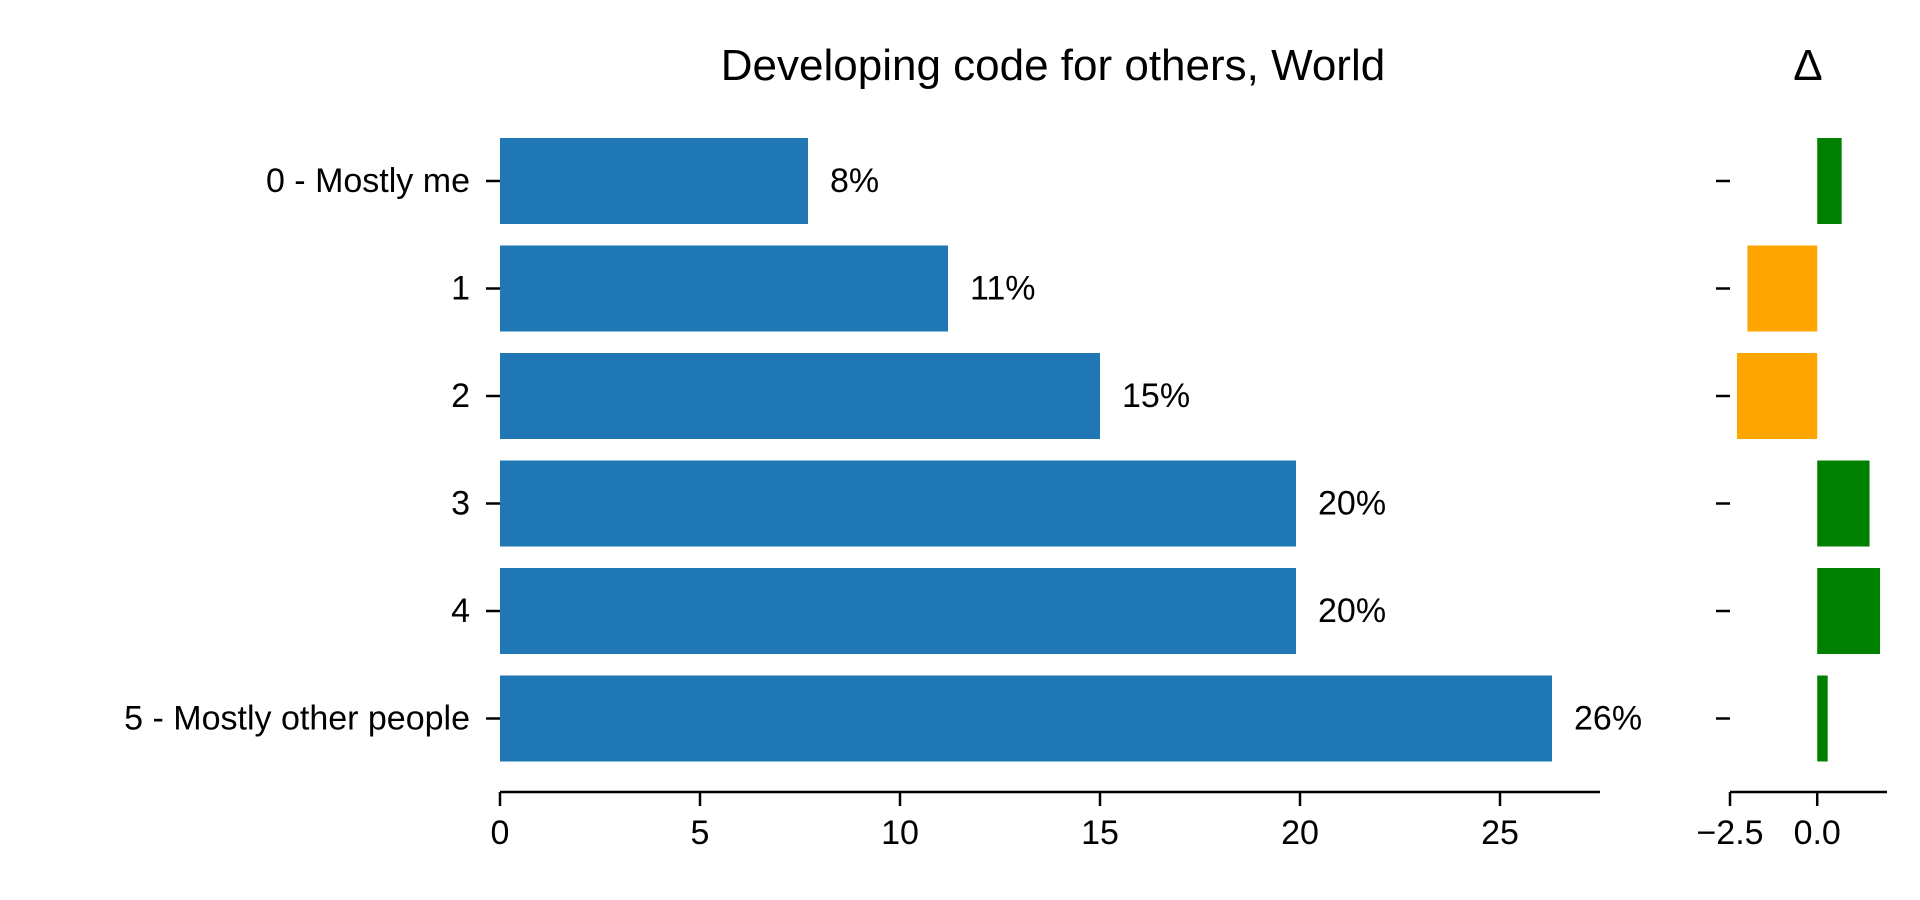 The width and height of the screenshot is (1920, 900). I want to click on delta-x-tick-label-0: −2.5, so click(1729, 833).